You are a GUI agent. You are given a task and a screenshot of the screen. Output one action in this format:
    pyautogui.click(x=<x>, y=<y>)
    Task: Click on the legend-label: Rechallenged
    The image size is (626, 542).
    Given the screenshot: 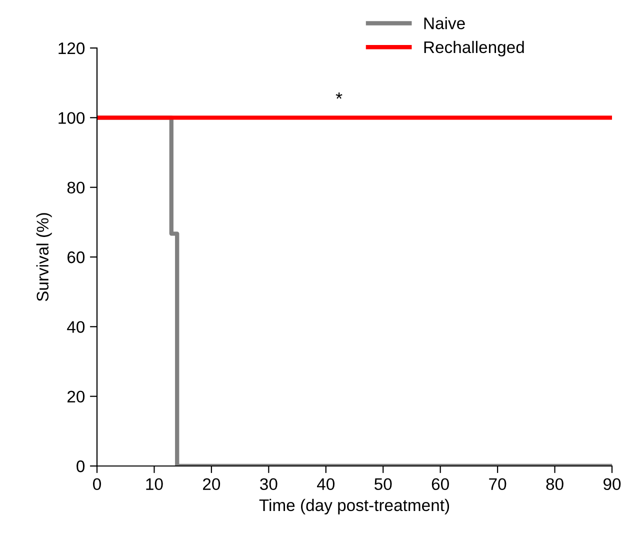 What is the action you would take?
    pyautogui.click(x=474, y=48)
    